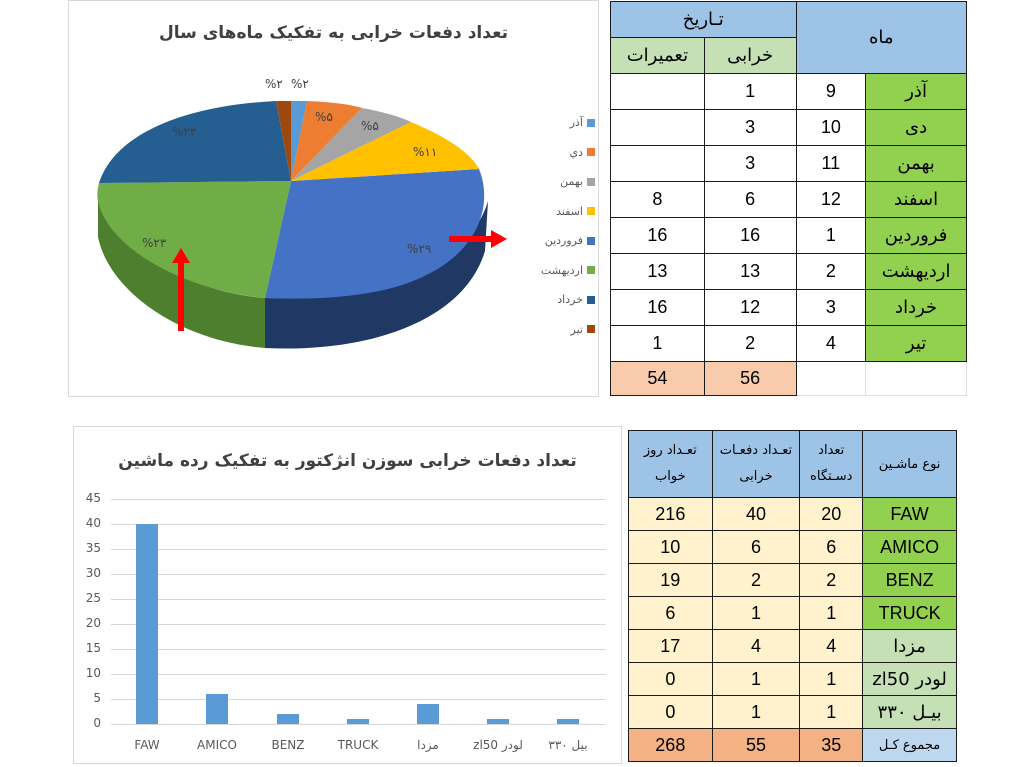 Image resolution: width=1024 pixels, height=767 pixels. What do you see at coordinates (576, 152) in the screenshot?
I see `legend-label: دي` at bounding box center [576, 152].